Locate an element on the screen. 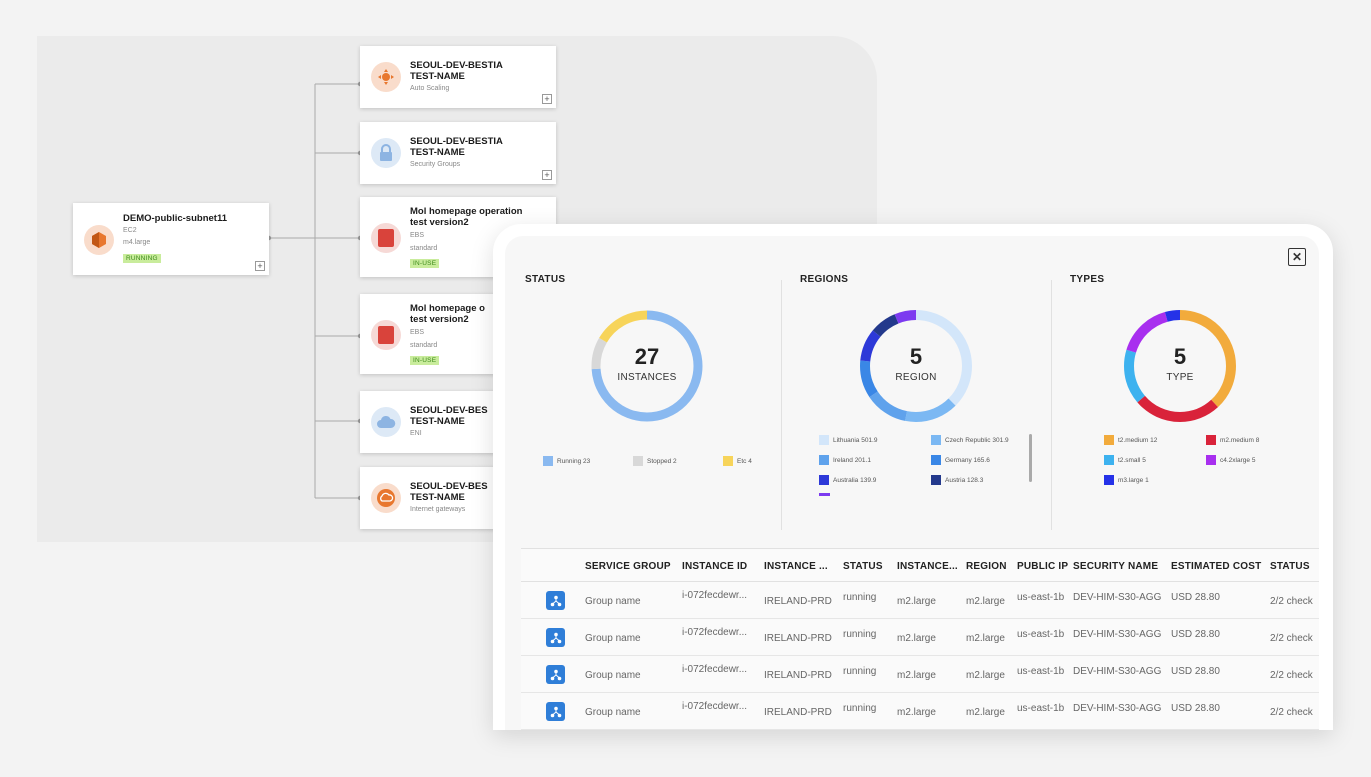  col-region: REGION is located at coordinates (986, 566).